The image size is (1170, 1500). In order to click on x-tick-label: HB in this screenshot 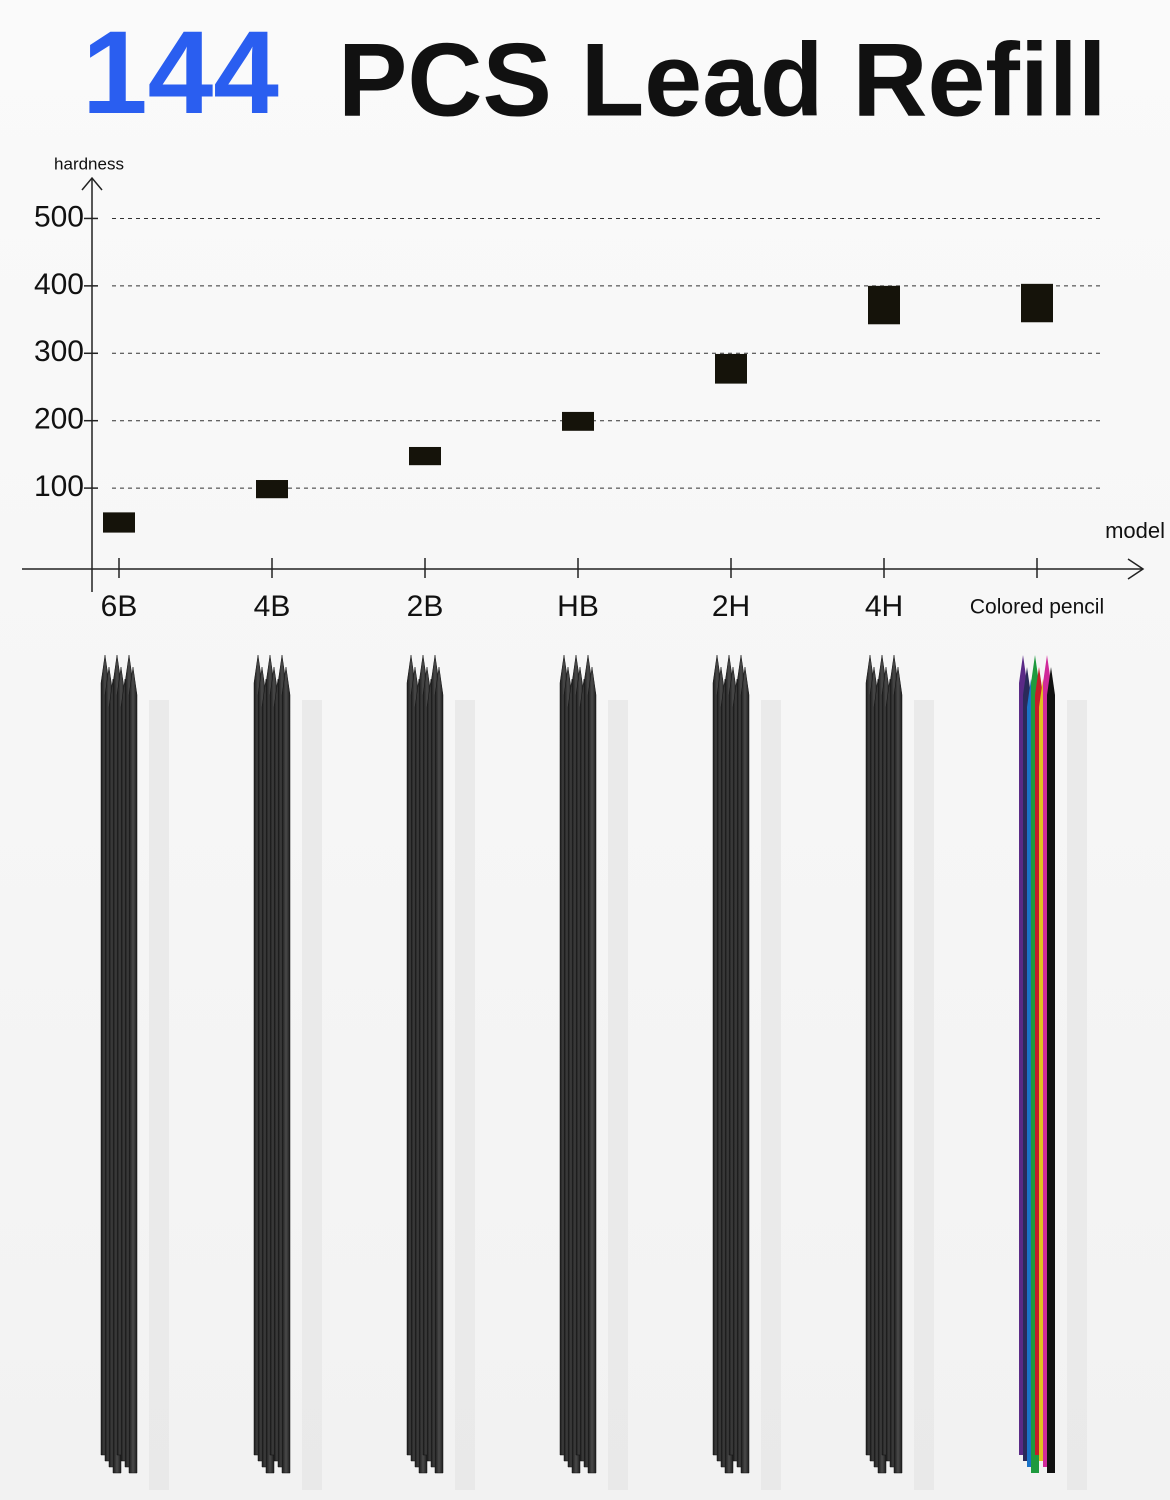, I will do `click(578, 606)`.